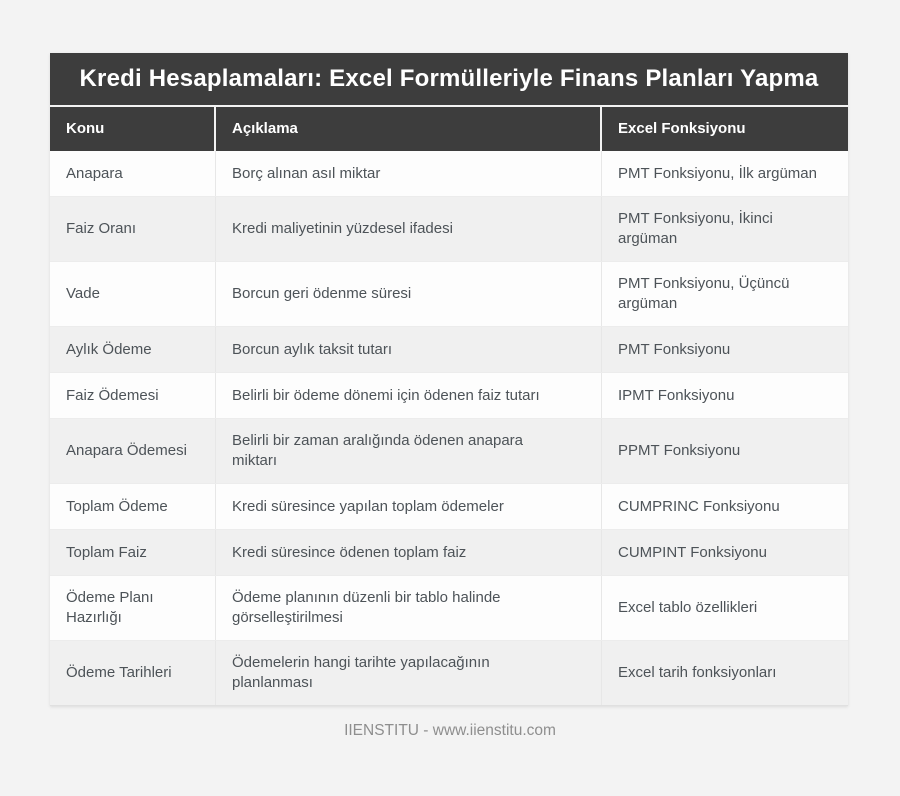  Describe the element at coordinates (133, 608) in the screenshot. I see `cell-konu: Ödeme Planı Hazırlığı` at that location.